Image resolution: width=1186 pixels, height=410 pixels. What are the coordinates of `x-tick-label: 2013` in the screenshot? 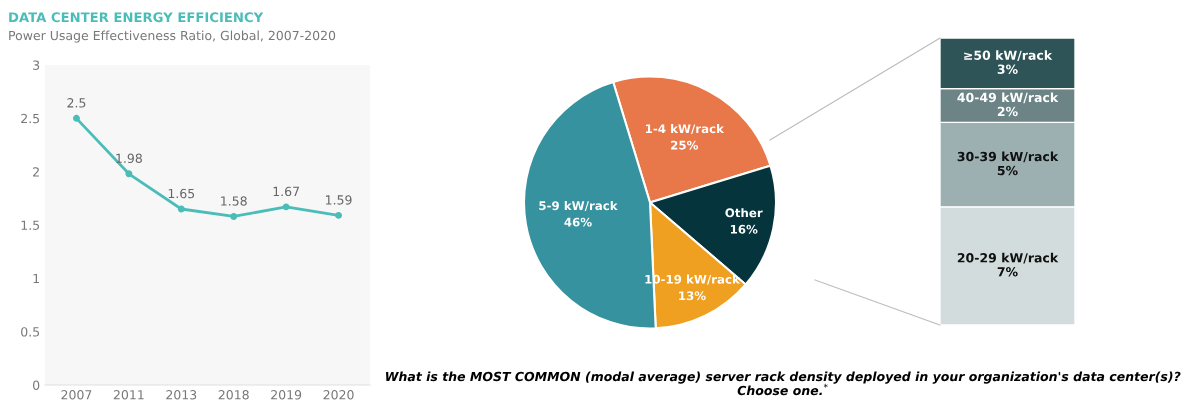 It's located at (181, 395).